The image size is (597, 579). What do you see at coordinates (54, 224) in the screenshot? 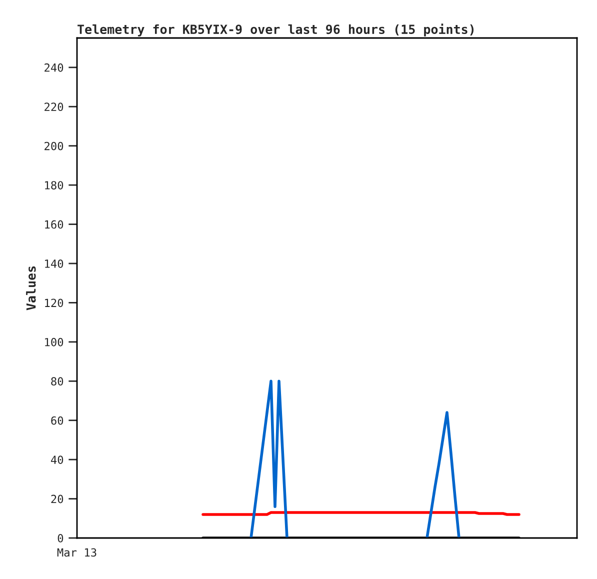
I see `y-tick-label: 160` at bounding box center [54, 224].